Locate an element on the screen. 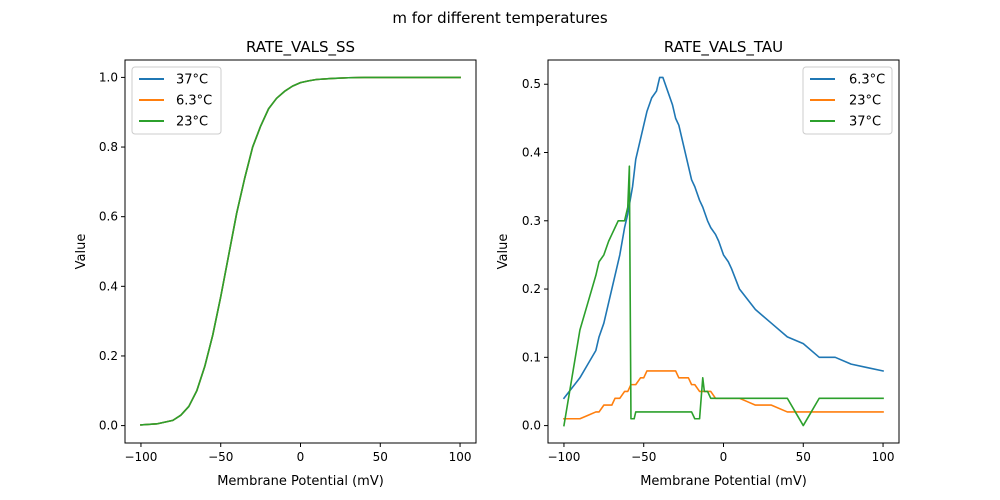  subplot-title: RATE_VALS_TAU is located at coordinates (723, 47).